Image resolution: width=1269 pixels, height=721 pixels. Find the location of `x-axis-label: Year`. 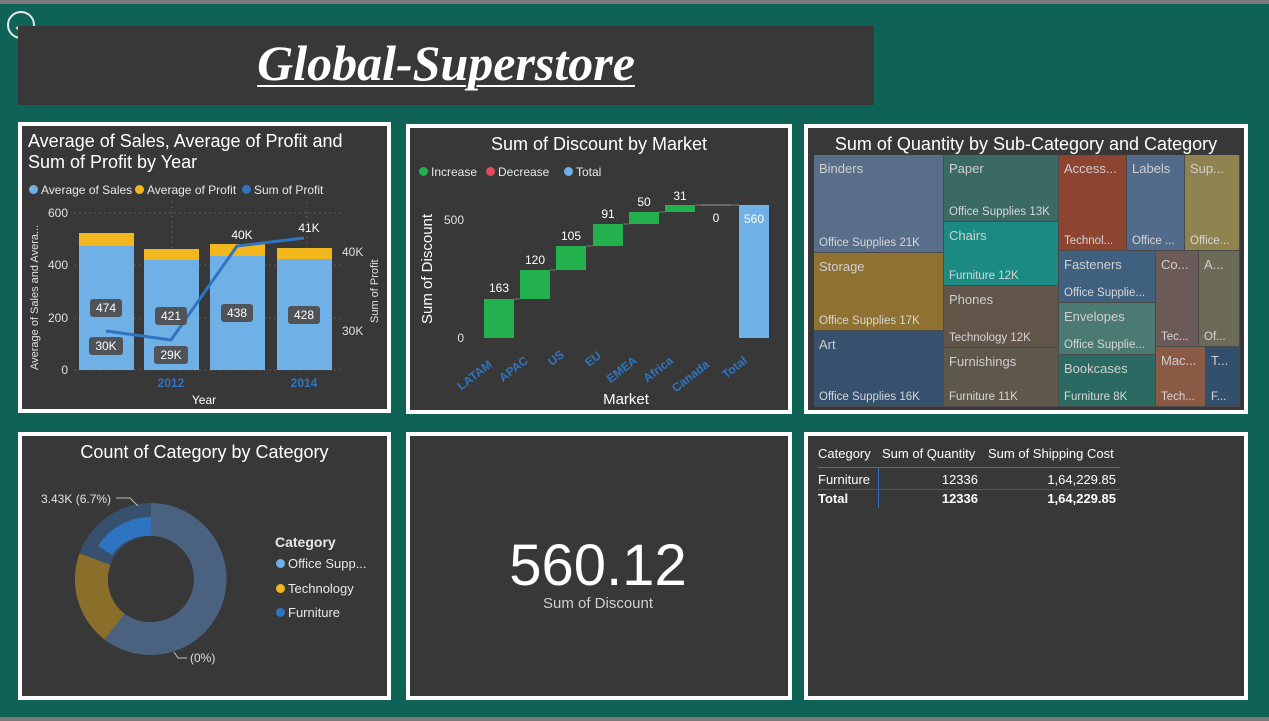

x-axis-label: Year is located at coordinates (204, 400).